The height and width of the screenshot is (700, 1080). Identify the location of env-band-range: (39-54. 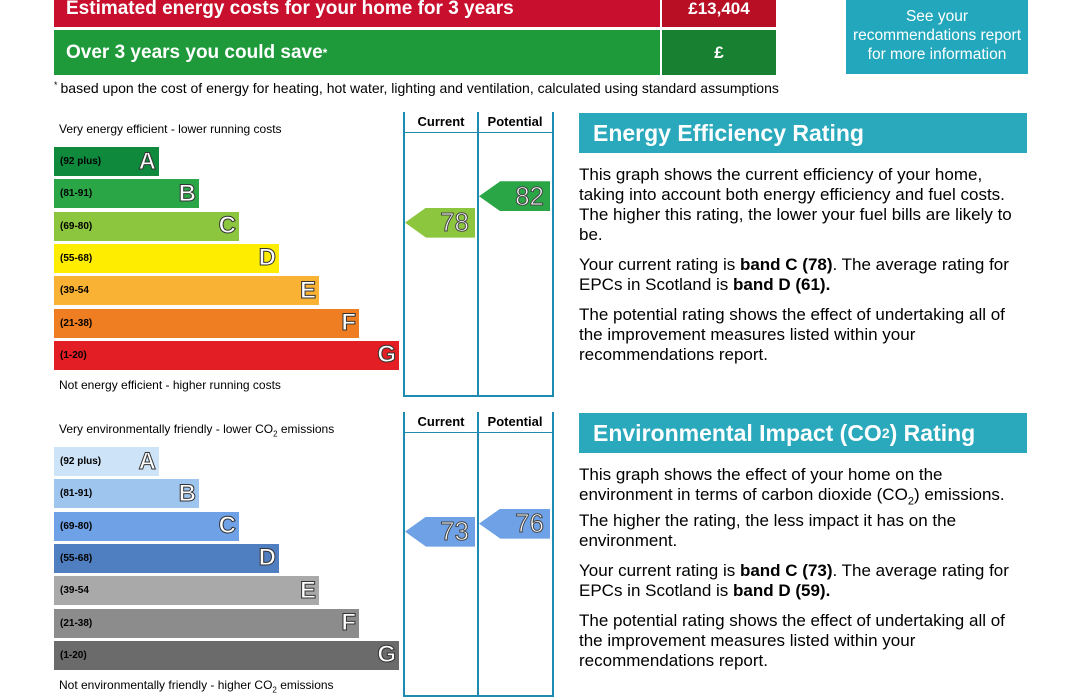
(74, 591).